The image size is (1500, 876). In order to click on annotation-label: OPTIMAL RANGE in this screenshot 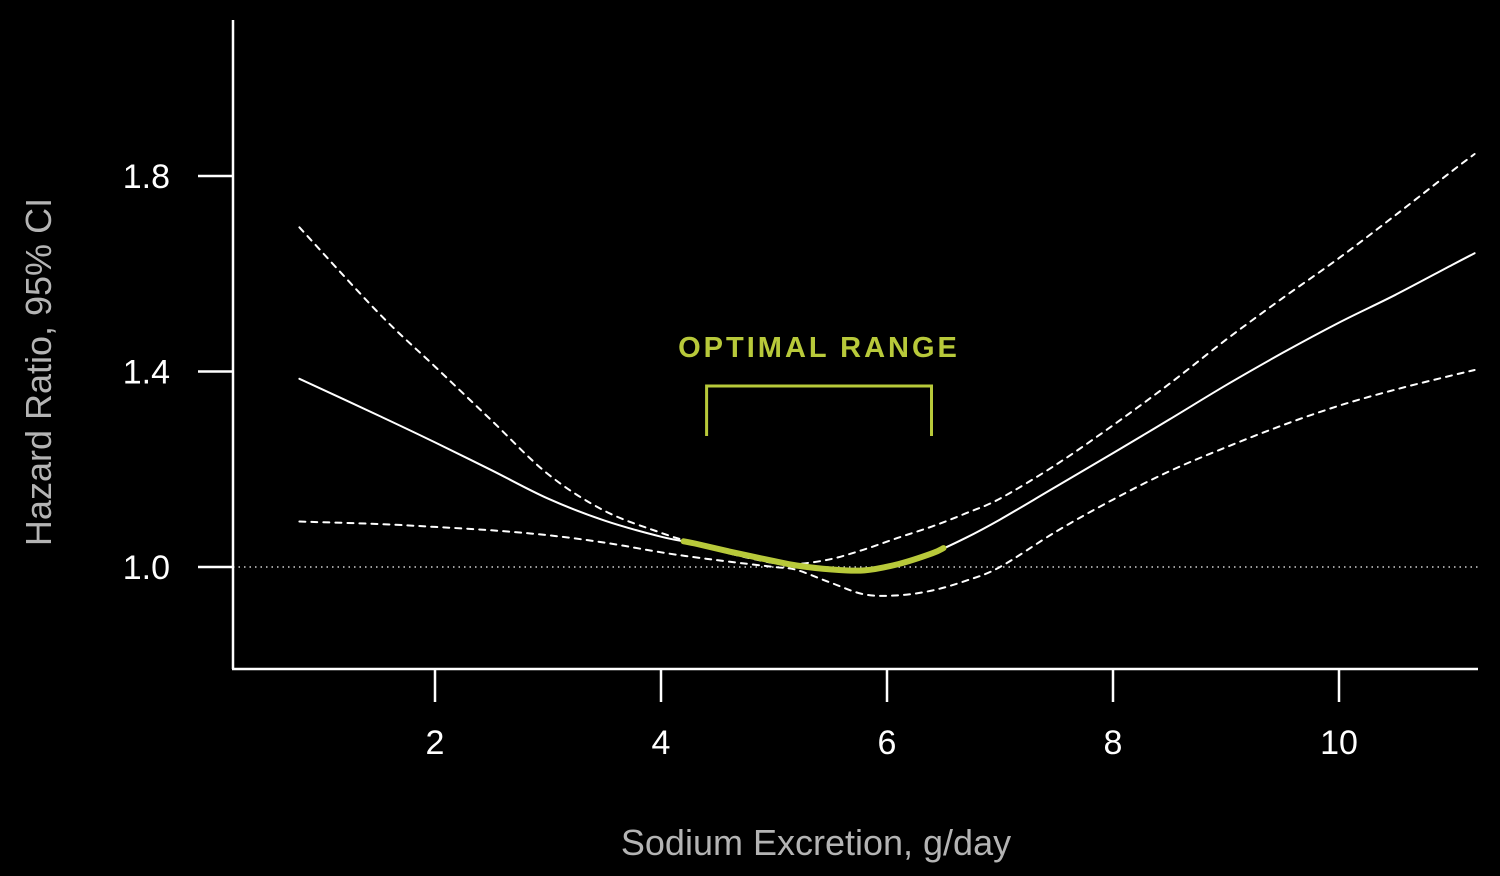, I will do `click(819, 348)`.